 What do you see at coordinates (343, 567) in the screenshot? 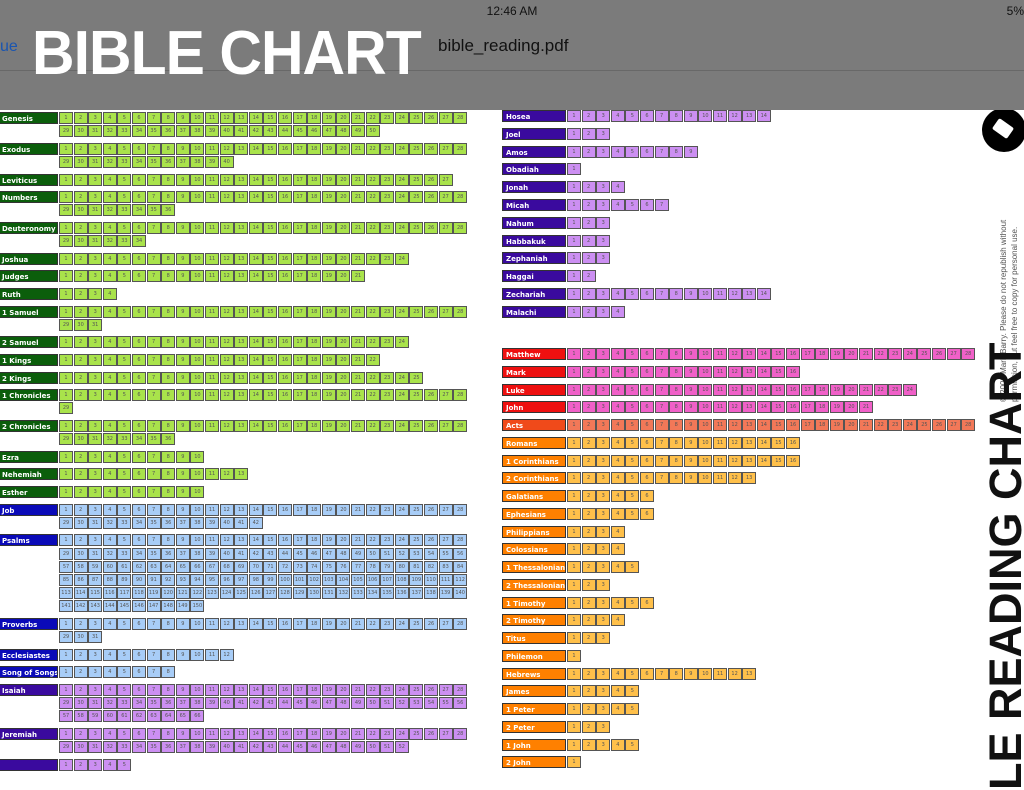
I see `chapter-checkbox: 76` at bounding box center [343, 567].